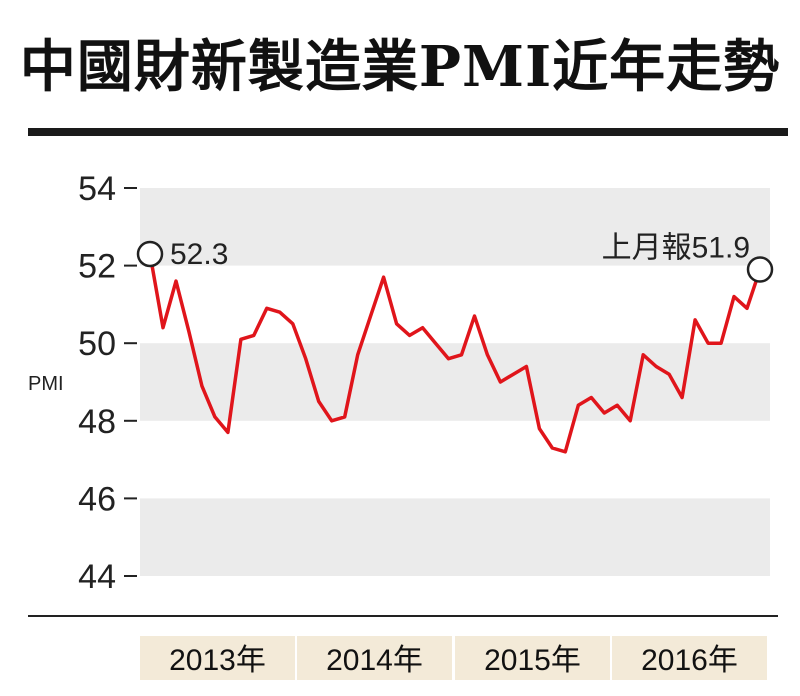 The width and height of the screenshot is (800, 696). What do you see at coordinates (408, 132) in the screenshot?
I see `title-rule` at bounding box center [408, 132].